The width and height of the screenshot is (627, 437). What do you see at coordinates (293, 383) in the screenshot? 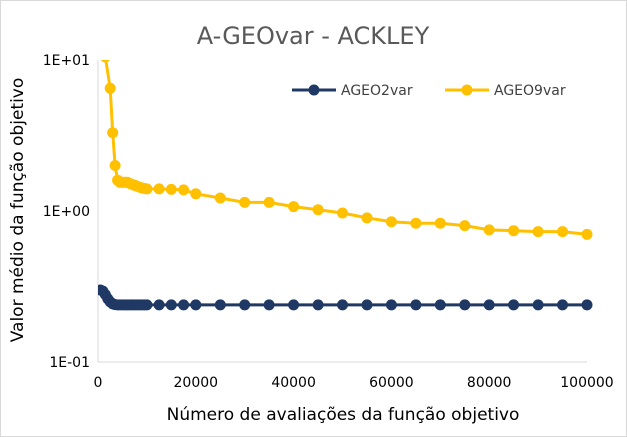
I see `x-tick-label: 40000` at bounding box center [293, 383].